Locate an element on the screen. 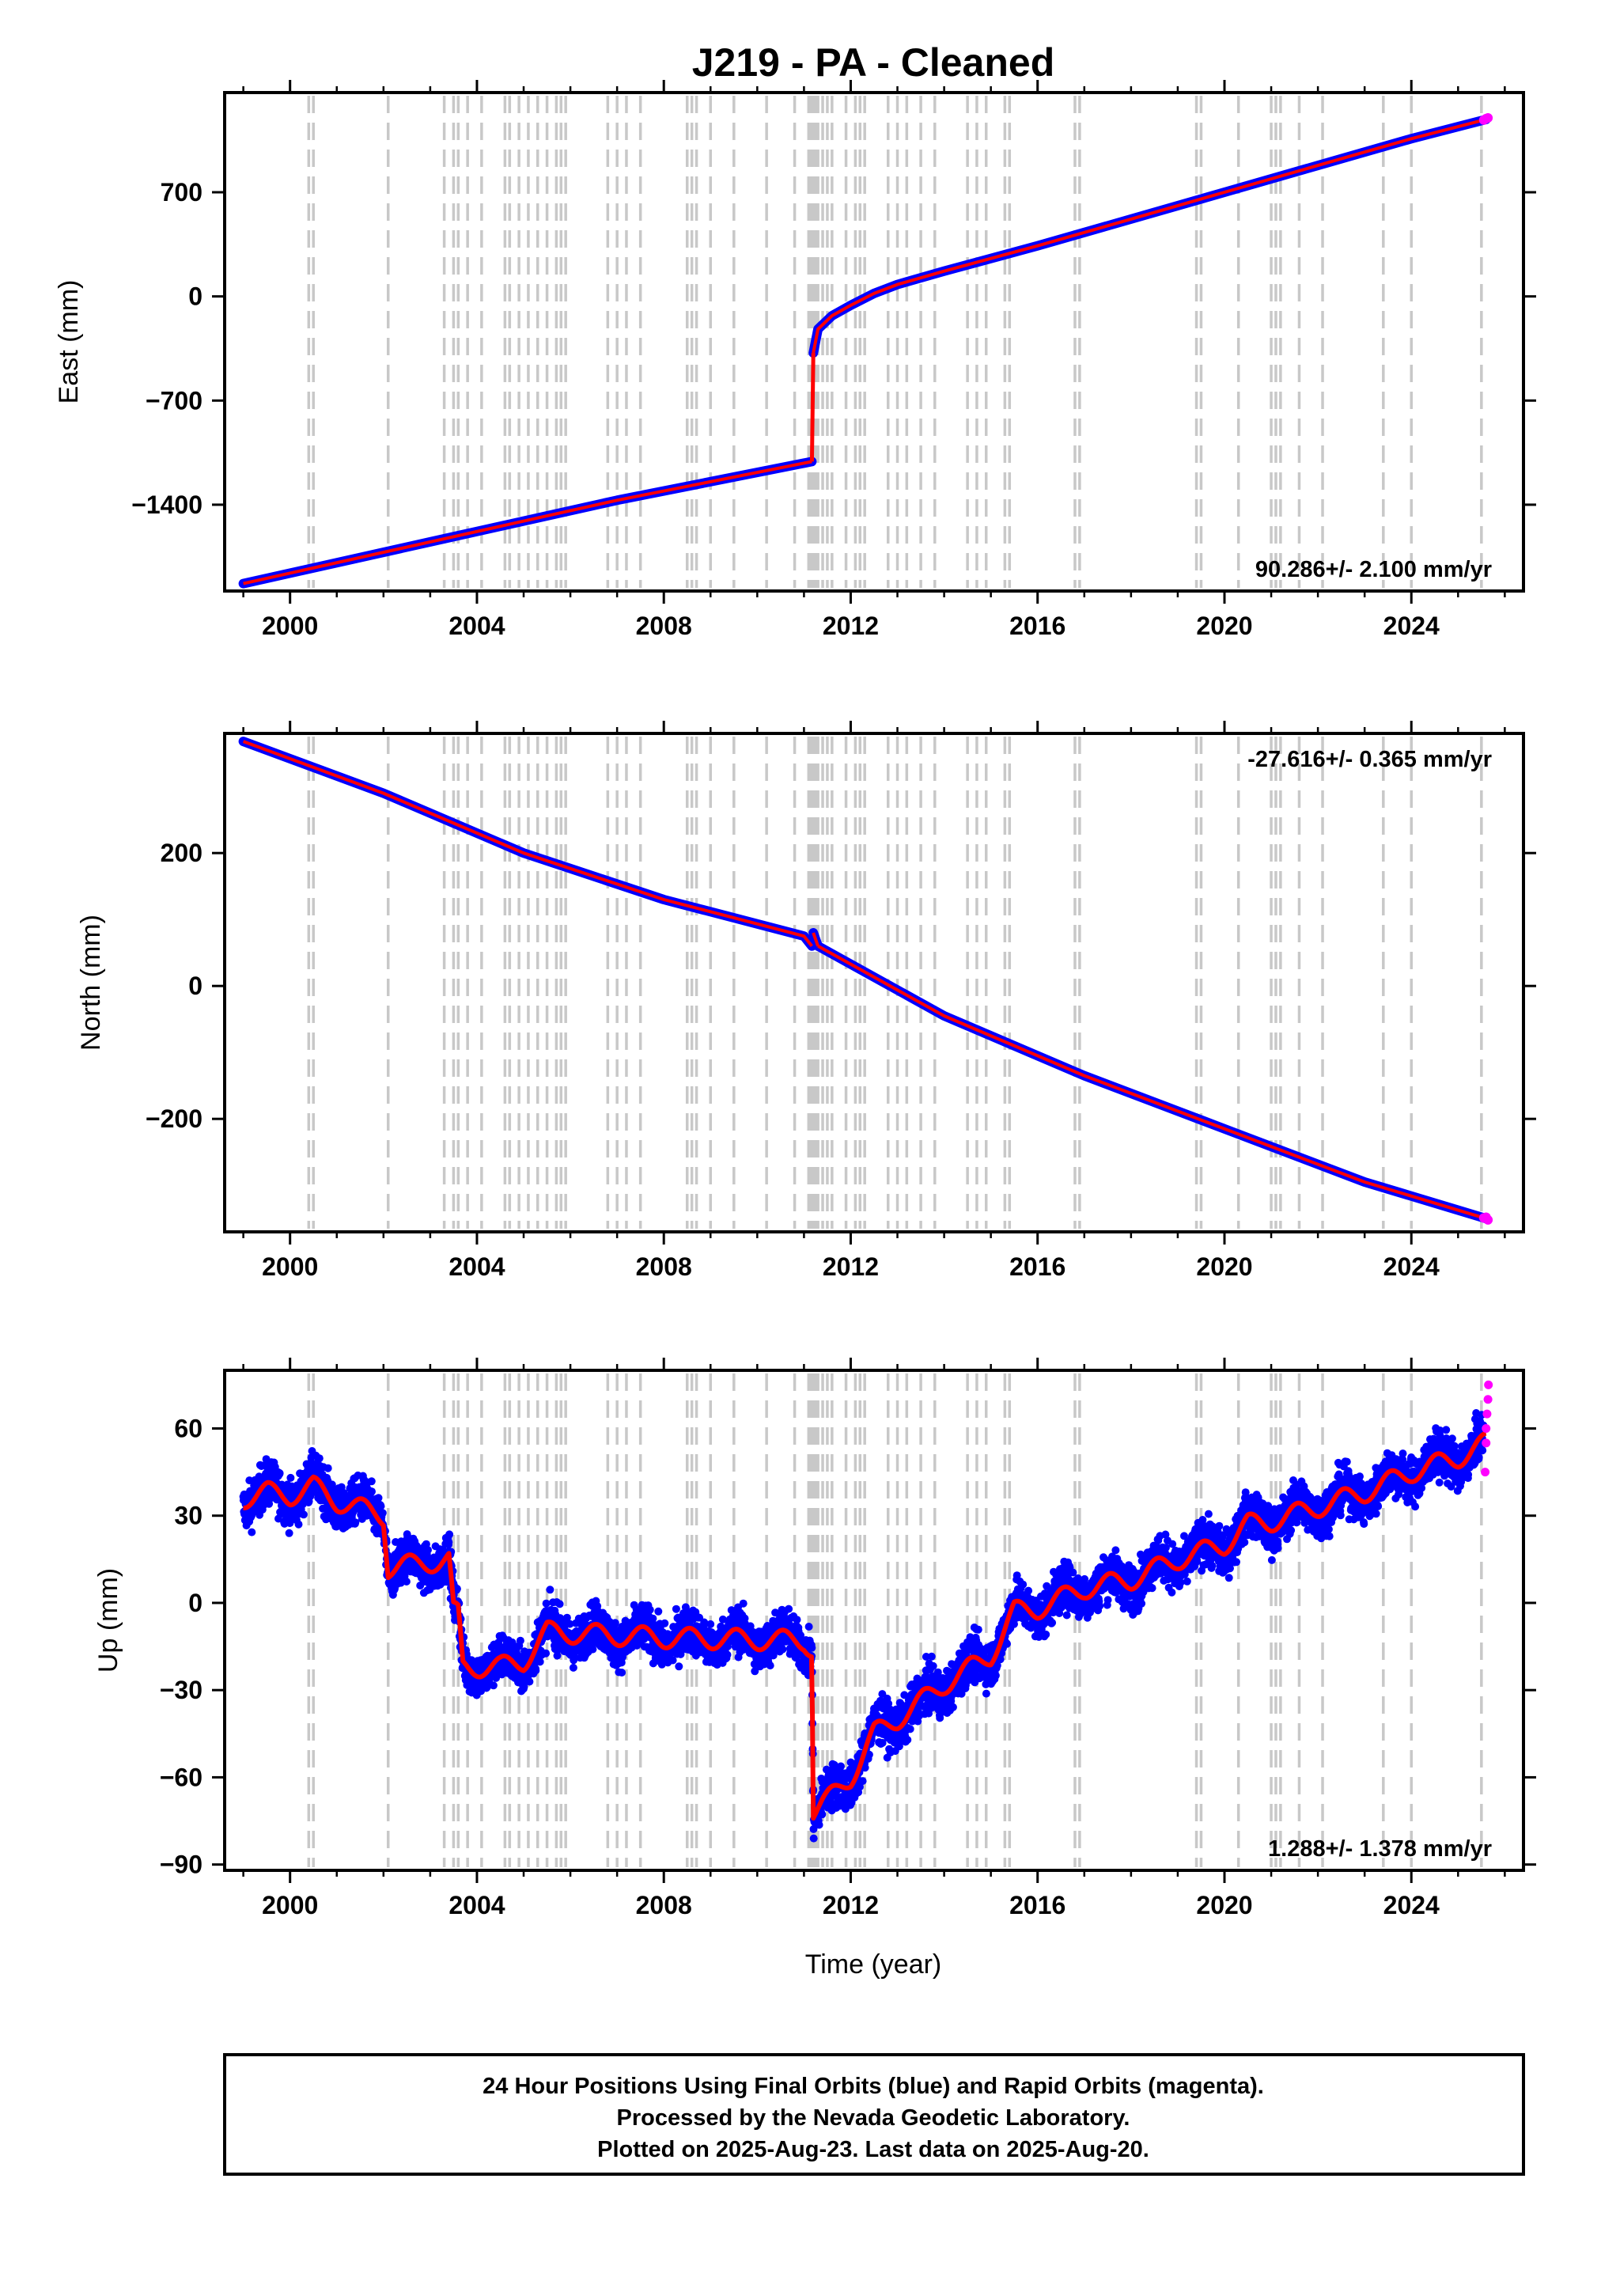  y-axis-title: East (mm) is located at coordinates (69, 342).